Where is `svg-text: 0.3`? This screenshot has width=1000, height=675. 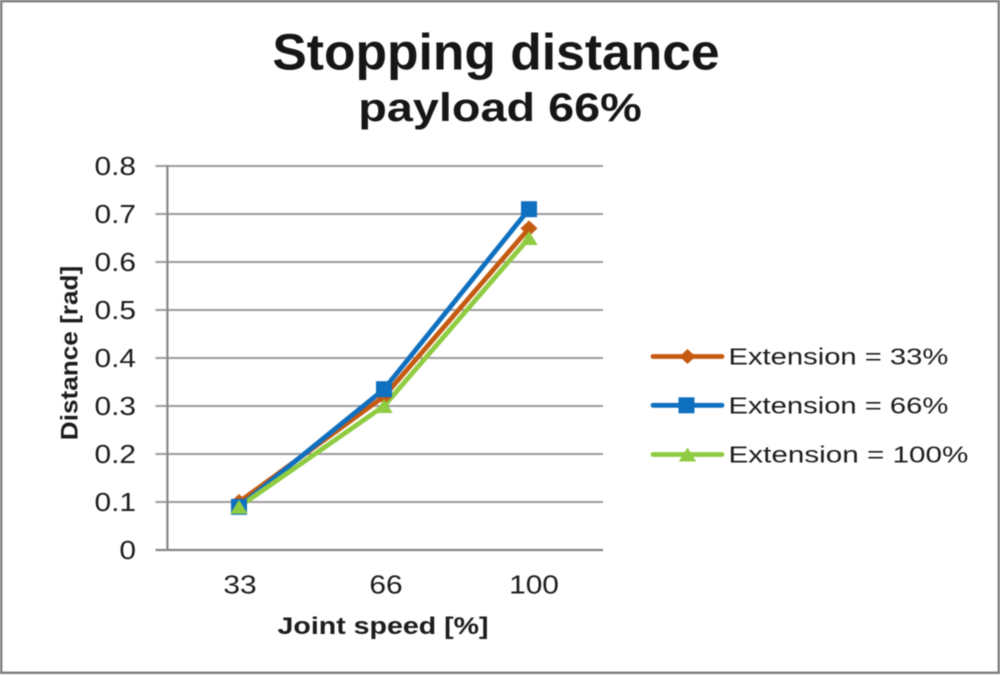 svg-text: 0.3 is located at coordinates (115, 406).